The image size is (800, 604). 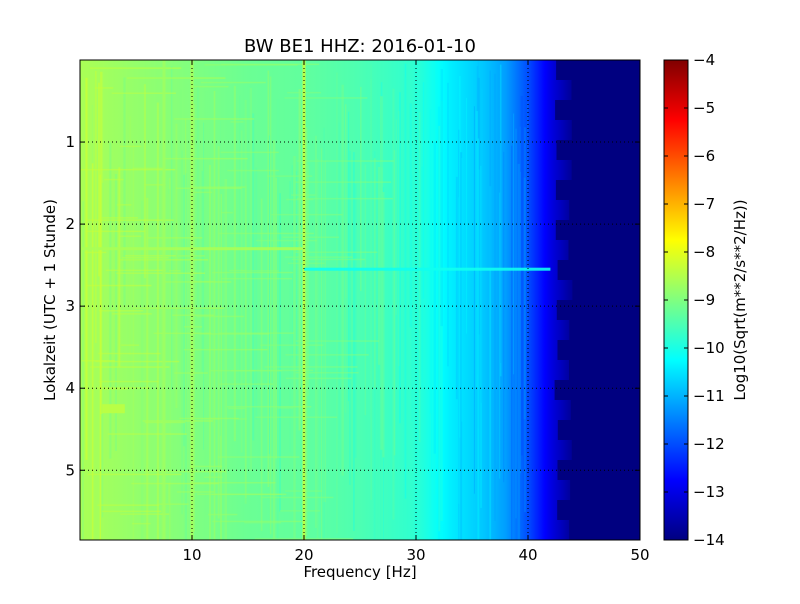 I want to click on colorbar-tick-label: −13, so click(x=709, y=492).